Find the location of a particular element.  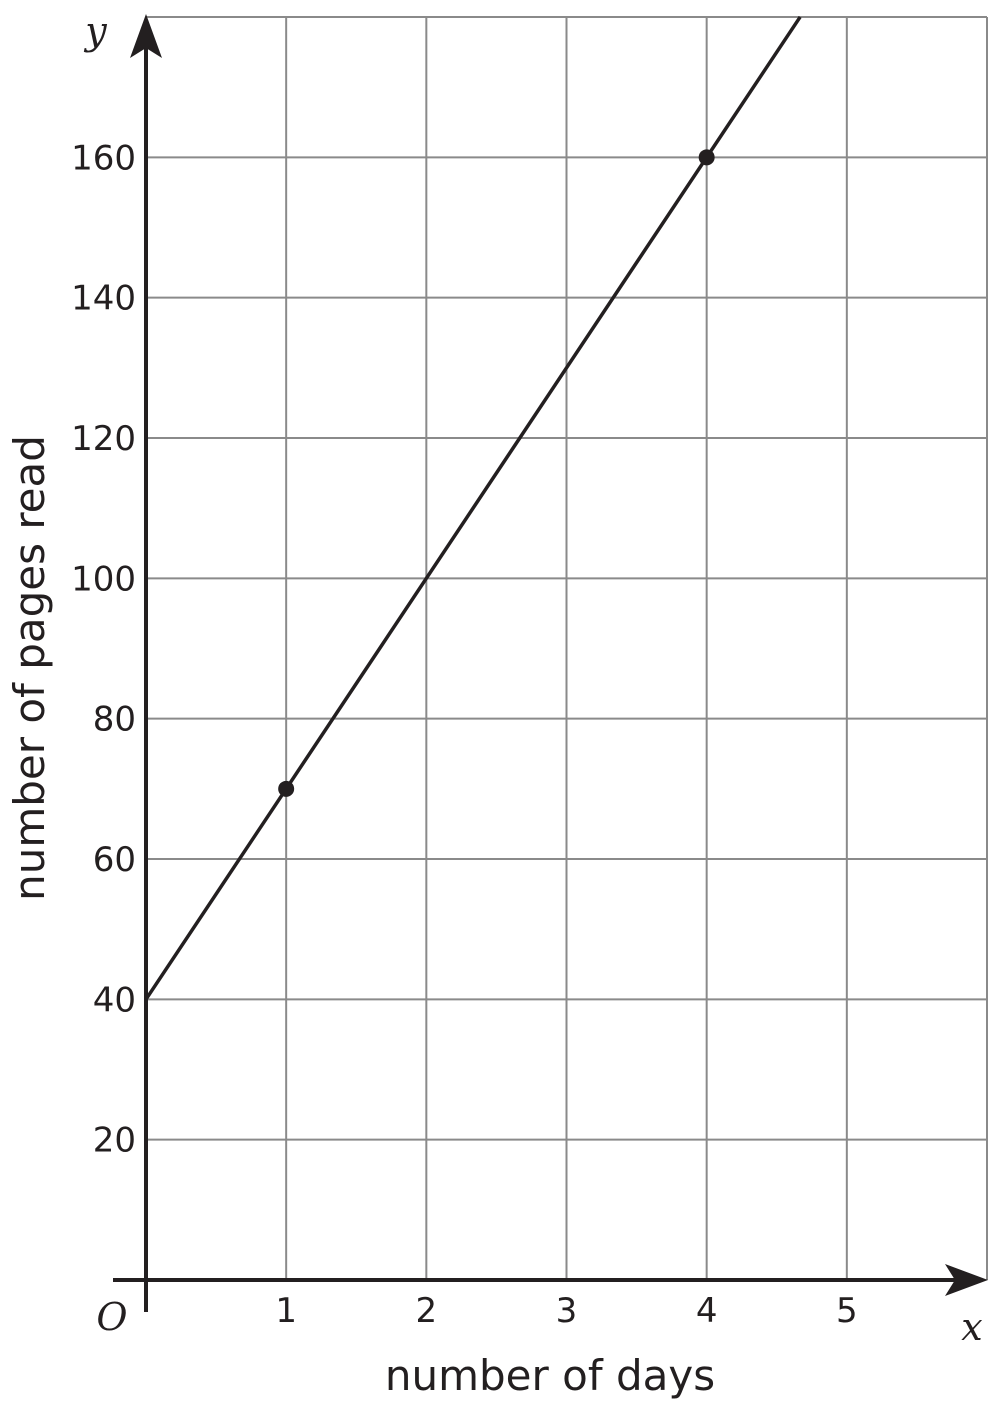

y-variable-label: y is located at coordinates (95, 31).